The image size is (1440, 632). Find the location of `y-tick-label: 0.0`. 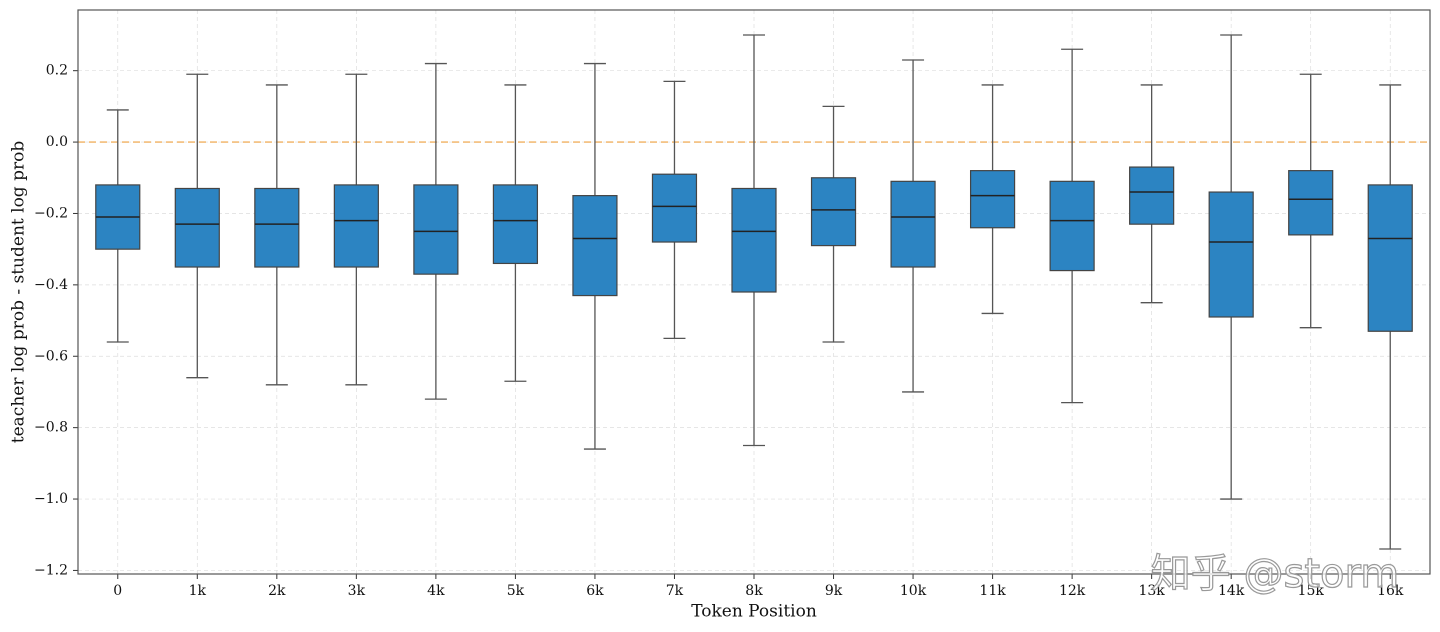

y-tick-label: 0.0 is located at coordinates (57, 142).